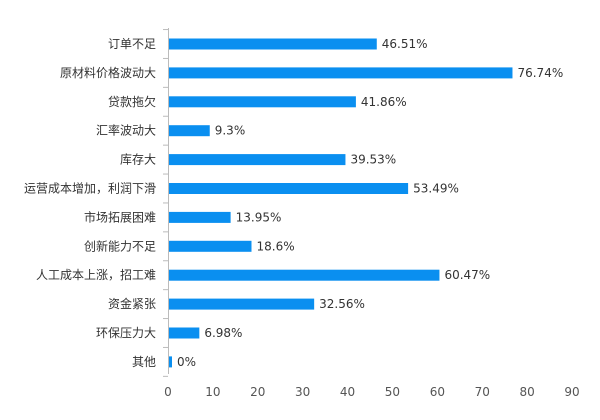  What do you see at coordinates (132, 44) in the screenshot?
I see `category-label: 订单不足` at bounding box center [132, 44].